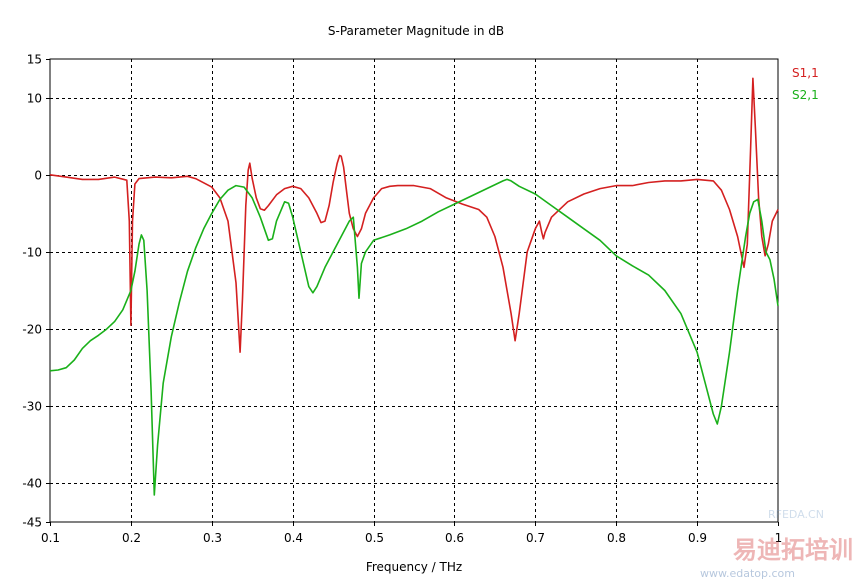 This screenshot has height=582, width=853. I want to click on x-tick-label-8: 0.9, so click(697, 538).